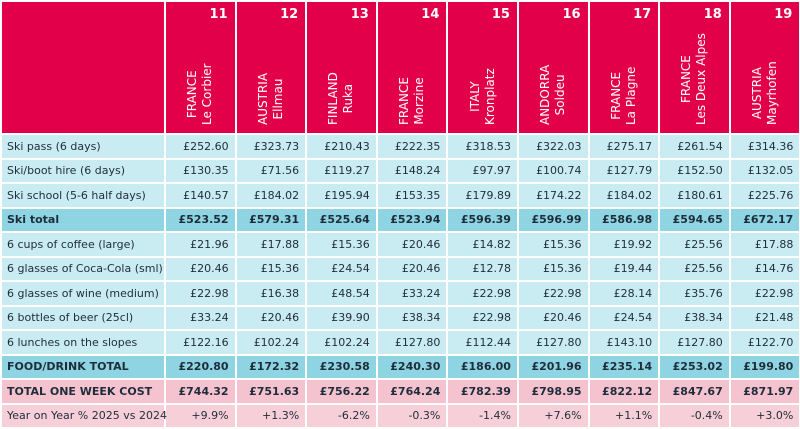  Describe the element at coordinates (341, 67) in the screenshot. I see `resort-header: 13 FINLAND Ruka` at that location.